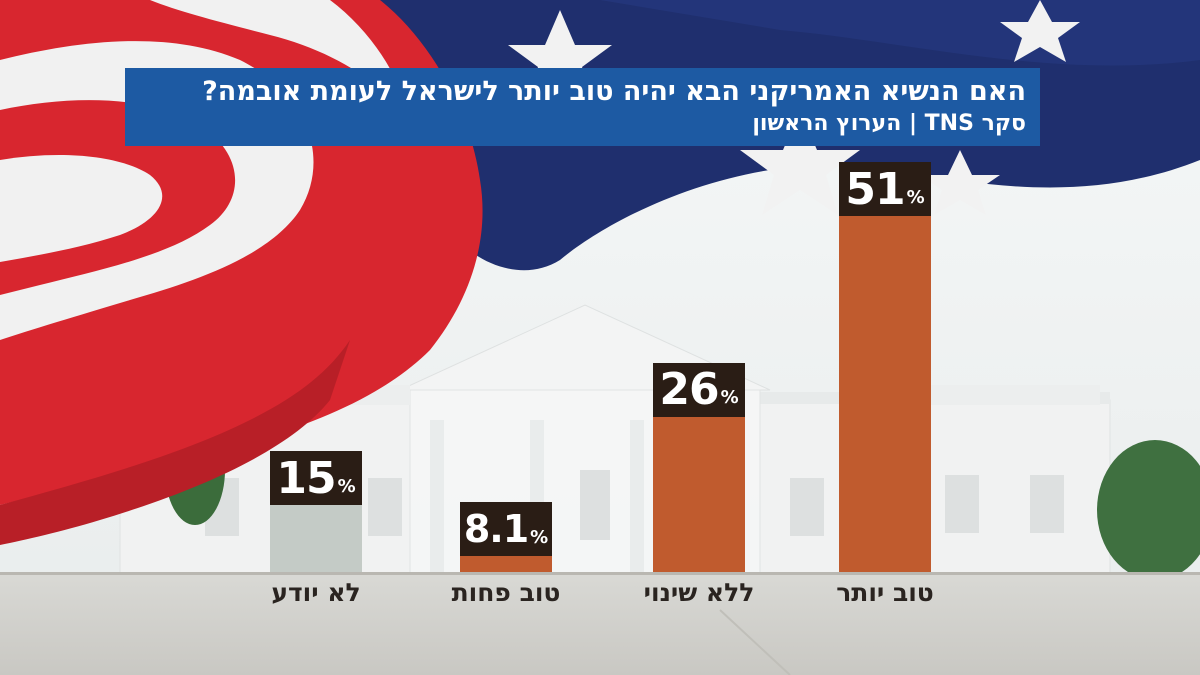 This screenshot has height=675, width=1200. What do you see at coordinates (306, 478) in the screenshot?
I see `value-number-3: 15` at bounding box center [306, 478].